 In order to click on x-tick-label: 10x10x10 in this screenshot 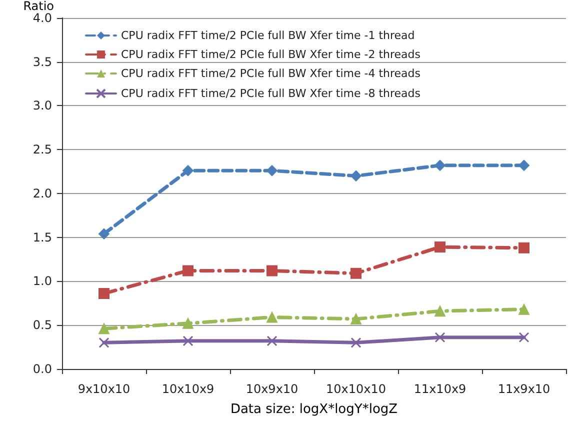, I will do `click(356, 389)`.